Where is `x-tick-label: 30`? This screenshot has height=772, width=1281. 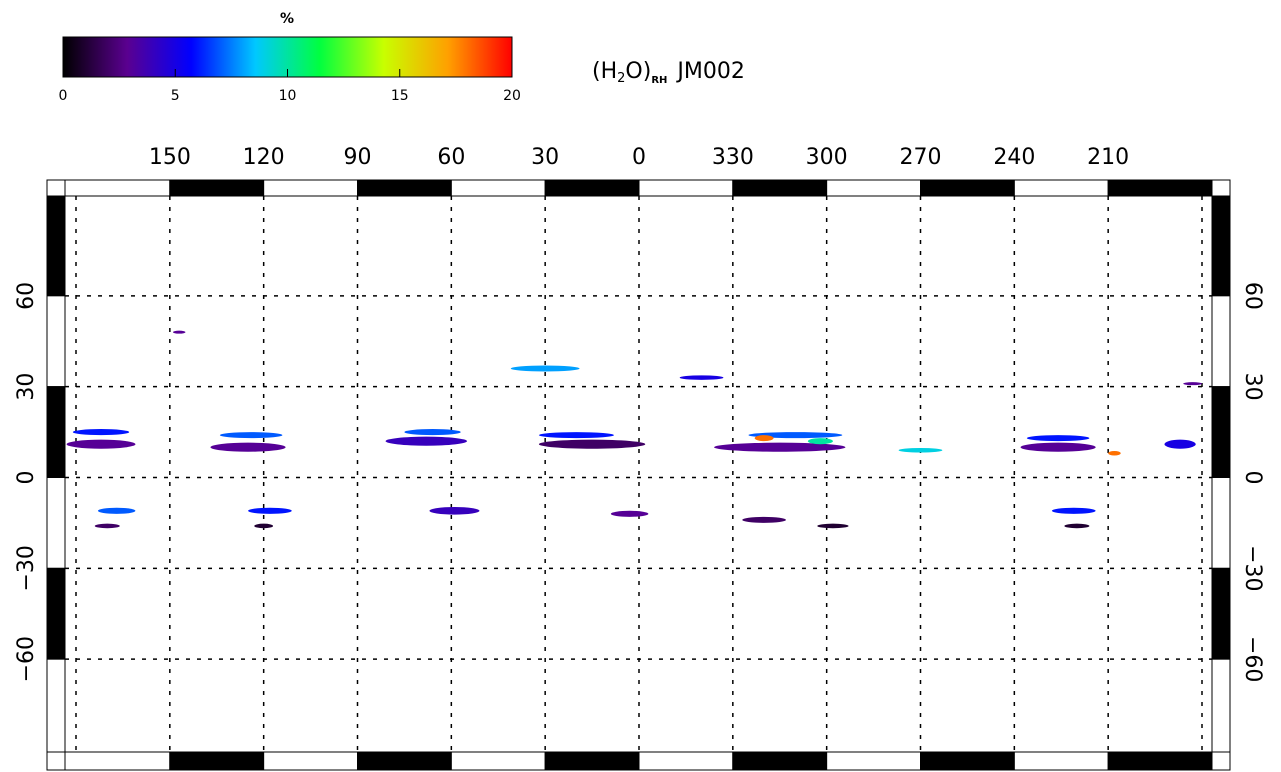 x-tick-label: 30 is located at coordinates (545, 157).